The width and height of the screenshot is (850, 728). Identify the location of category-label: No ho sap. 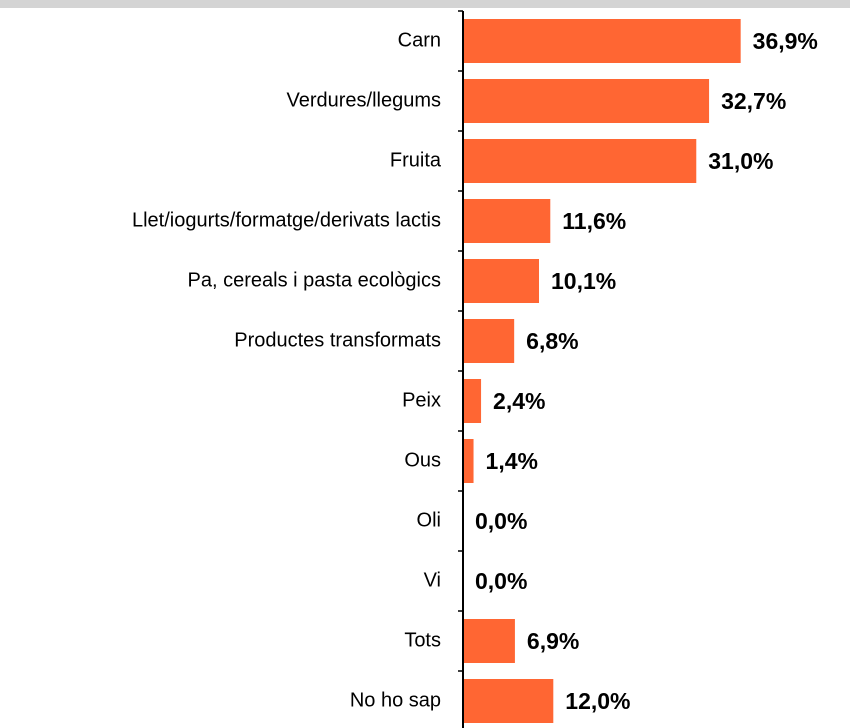
(395, 700).